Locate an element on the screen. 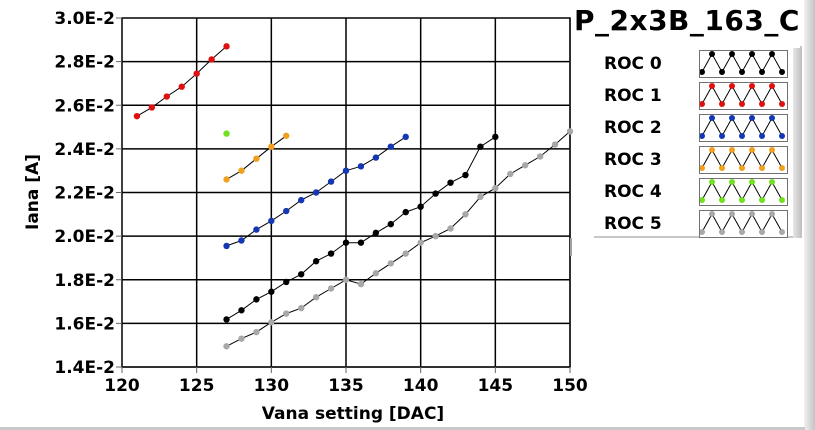  legend-scrollbar is located at coordinates (797, 143).